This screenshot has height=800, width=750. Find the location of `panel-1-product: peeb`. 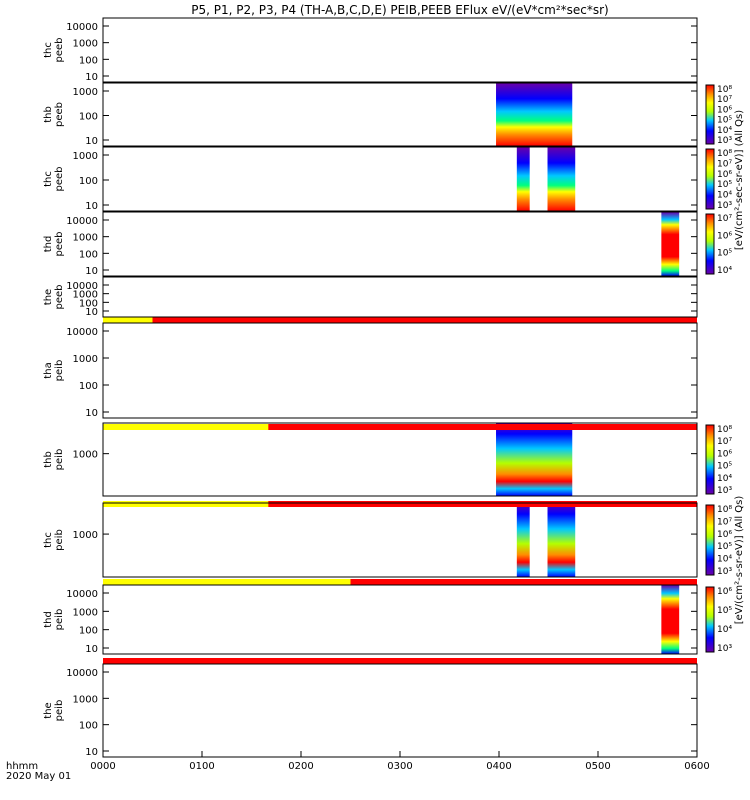

panel-1-product: peeb is located at coordinates (59, 50).